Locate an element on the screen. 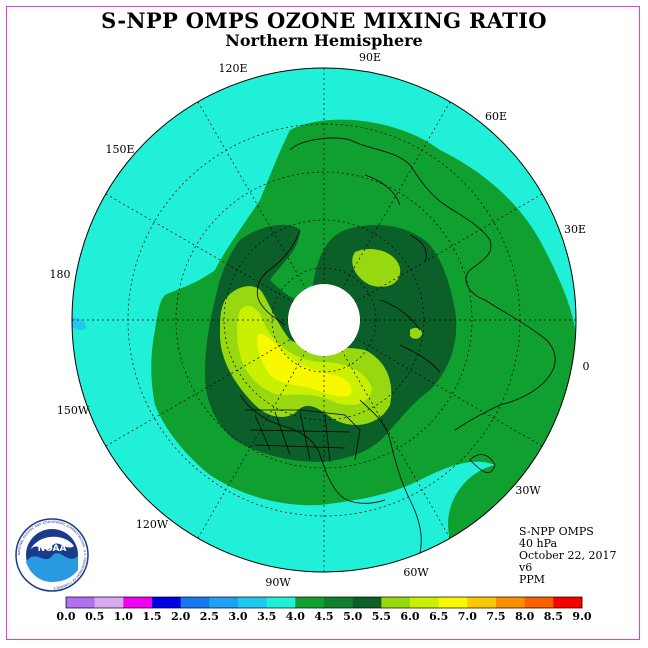 This screenshot has height=648, width=648. colorbar-tick-label: 4.5 is located at coordinates (323, 616).